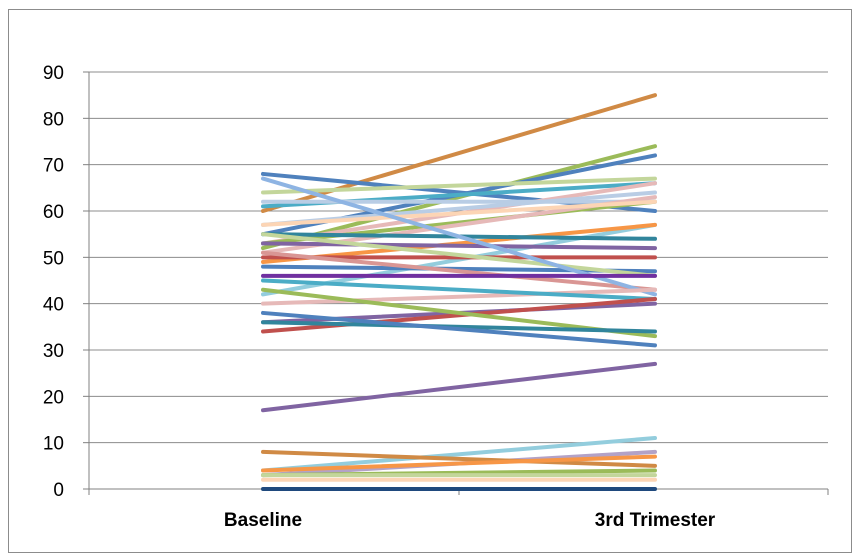 This screenshot has width=862, height=560. I want to click on y-tick-label: 30, so click(53, 351).